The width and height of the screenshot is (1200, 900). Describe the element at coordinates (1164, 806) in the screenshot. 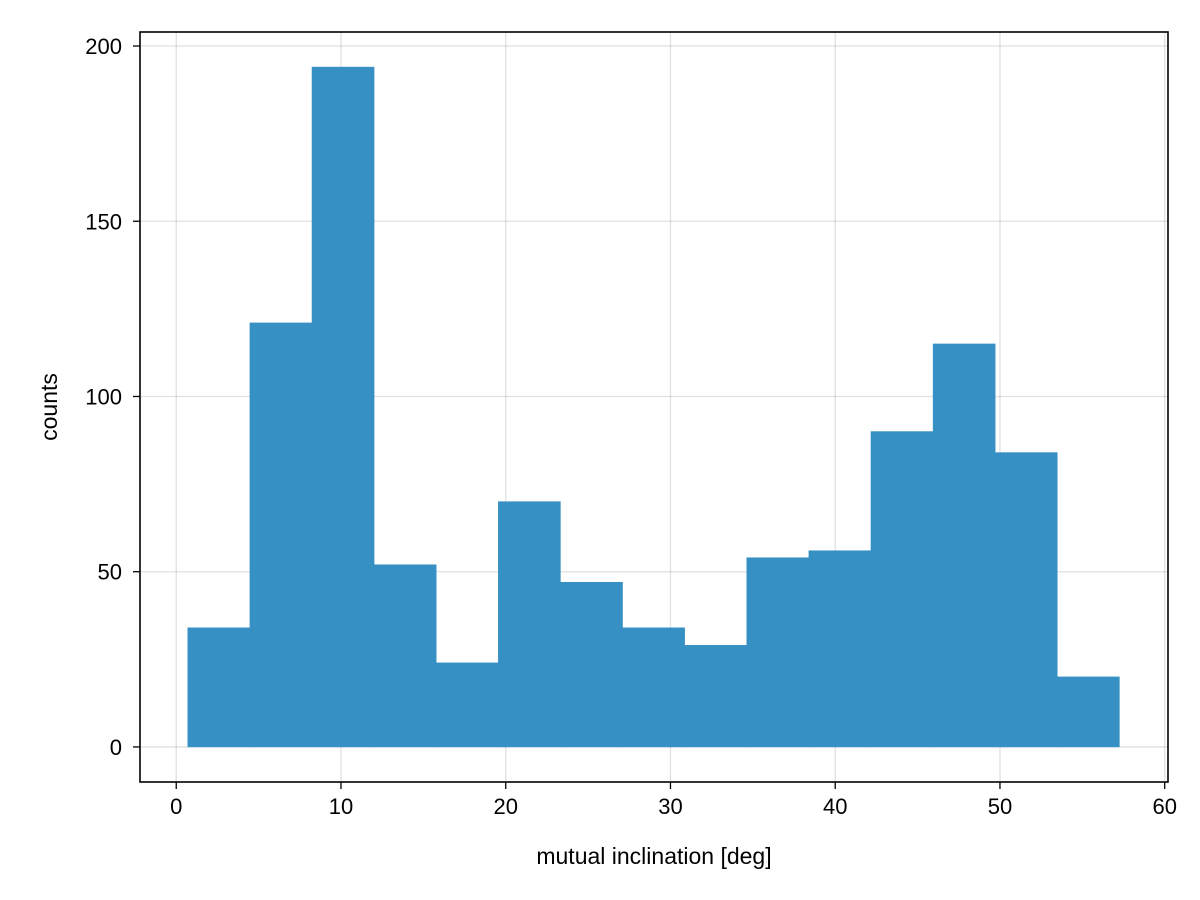

I see `x-tick-label: 60` at that location.